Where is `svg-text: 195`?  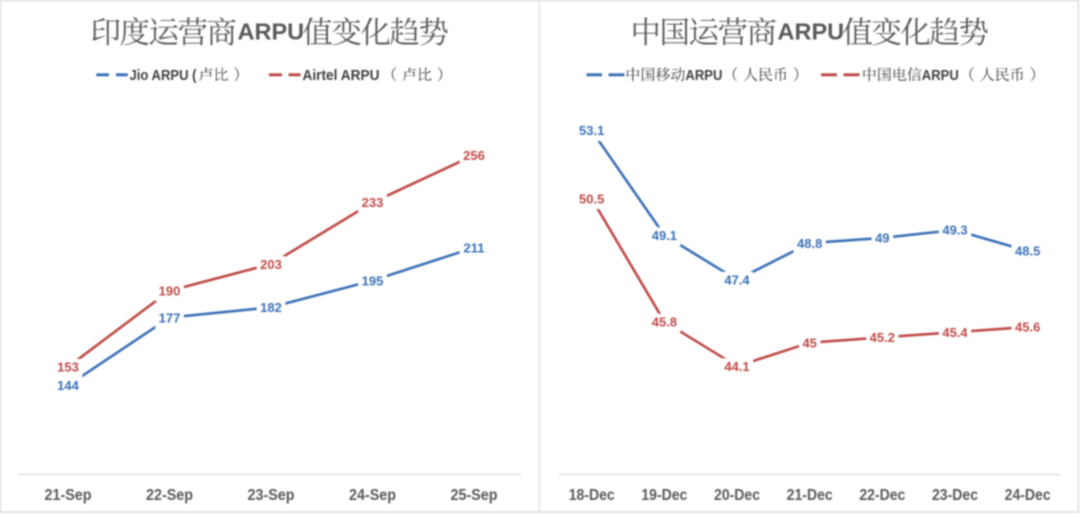 svg-text: 195 is located at coordinates (373, 280).